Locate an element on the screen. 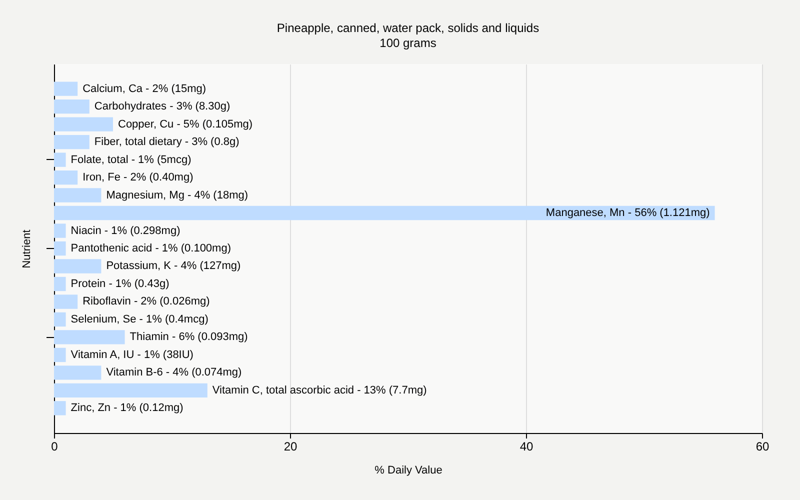 This screenshot has width=800, height=500. x-tick-label: 60 is located at coordinates (763, 447).